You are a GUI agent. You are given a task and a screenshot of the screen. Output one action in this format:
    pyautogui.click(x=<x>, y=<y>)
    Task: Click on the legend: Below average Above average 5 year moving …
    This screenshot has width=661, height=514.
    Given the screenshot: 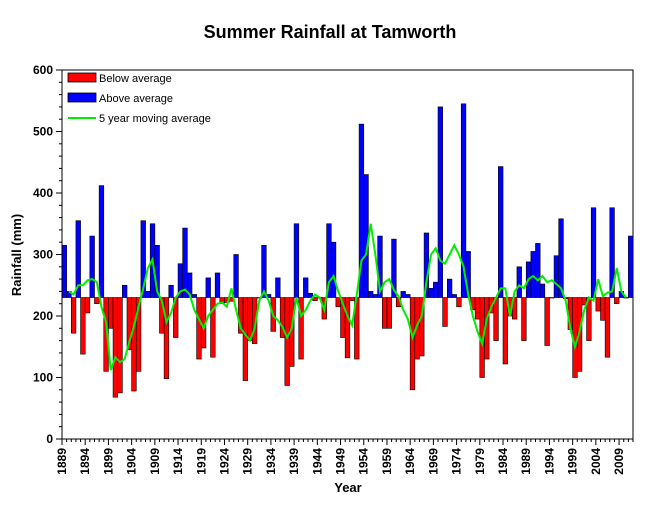 What is the action you would take?
    pyautogui.click(x=139, y=98)
    